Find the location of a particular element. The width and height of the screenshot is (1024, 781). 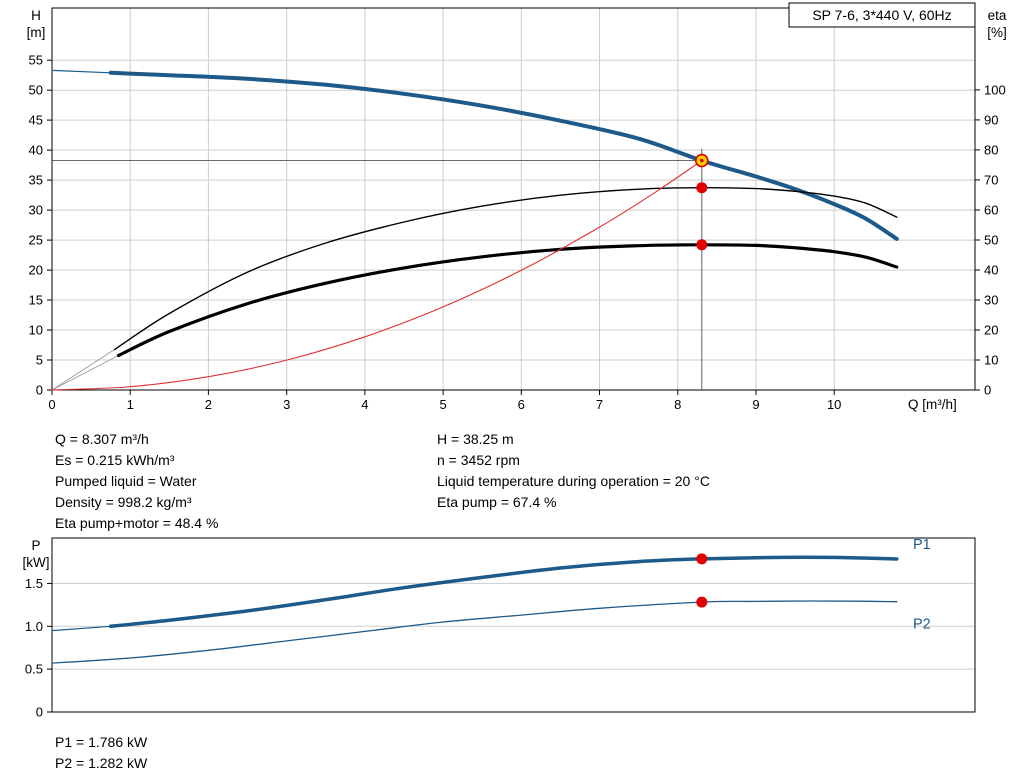

annotation-line: Es = 0.215 kWh/m³ is located at coordinates (115, 460).